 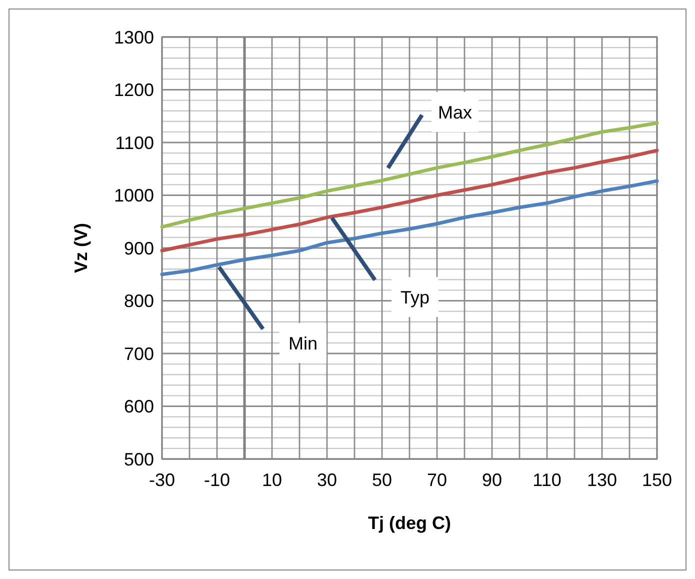 I want to click on y-tick-label: 1000, so click(x=134, y=196).